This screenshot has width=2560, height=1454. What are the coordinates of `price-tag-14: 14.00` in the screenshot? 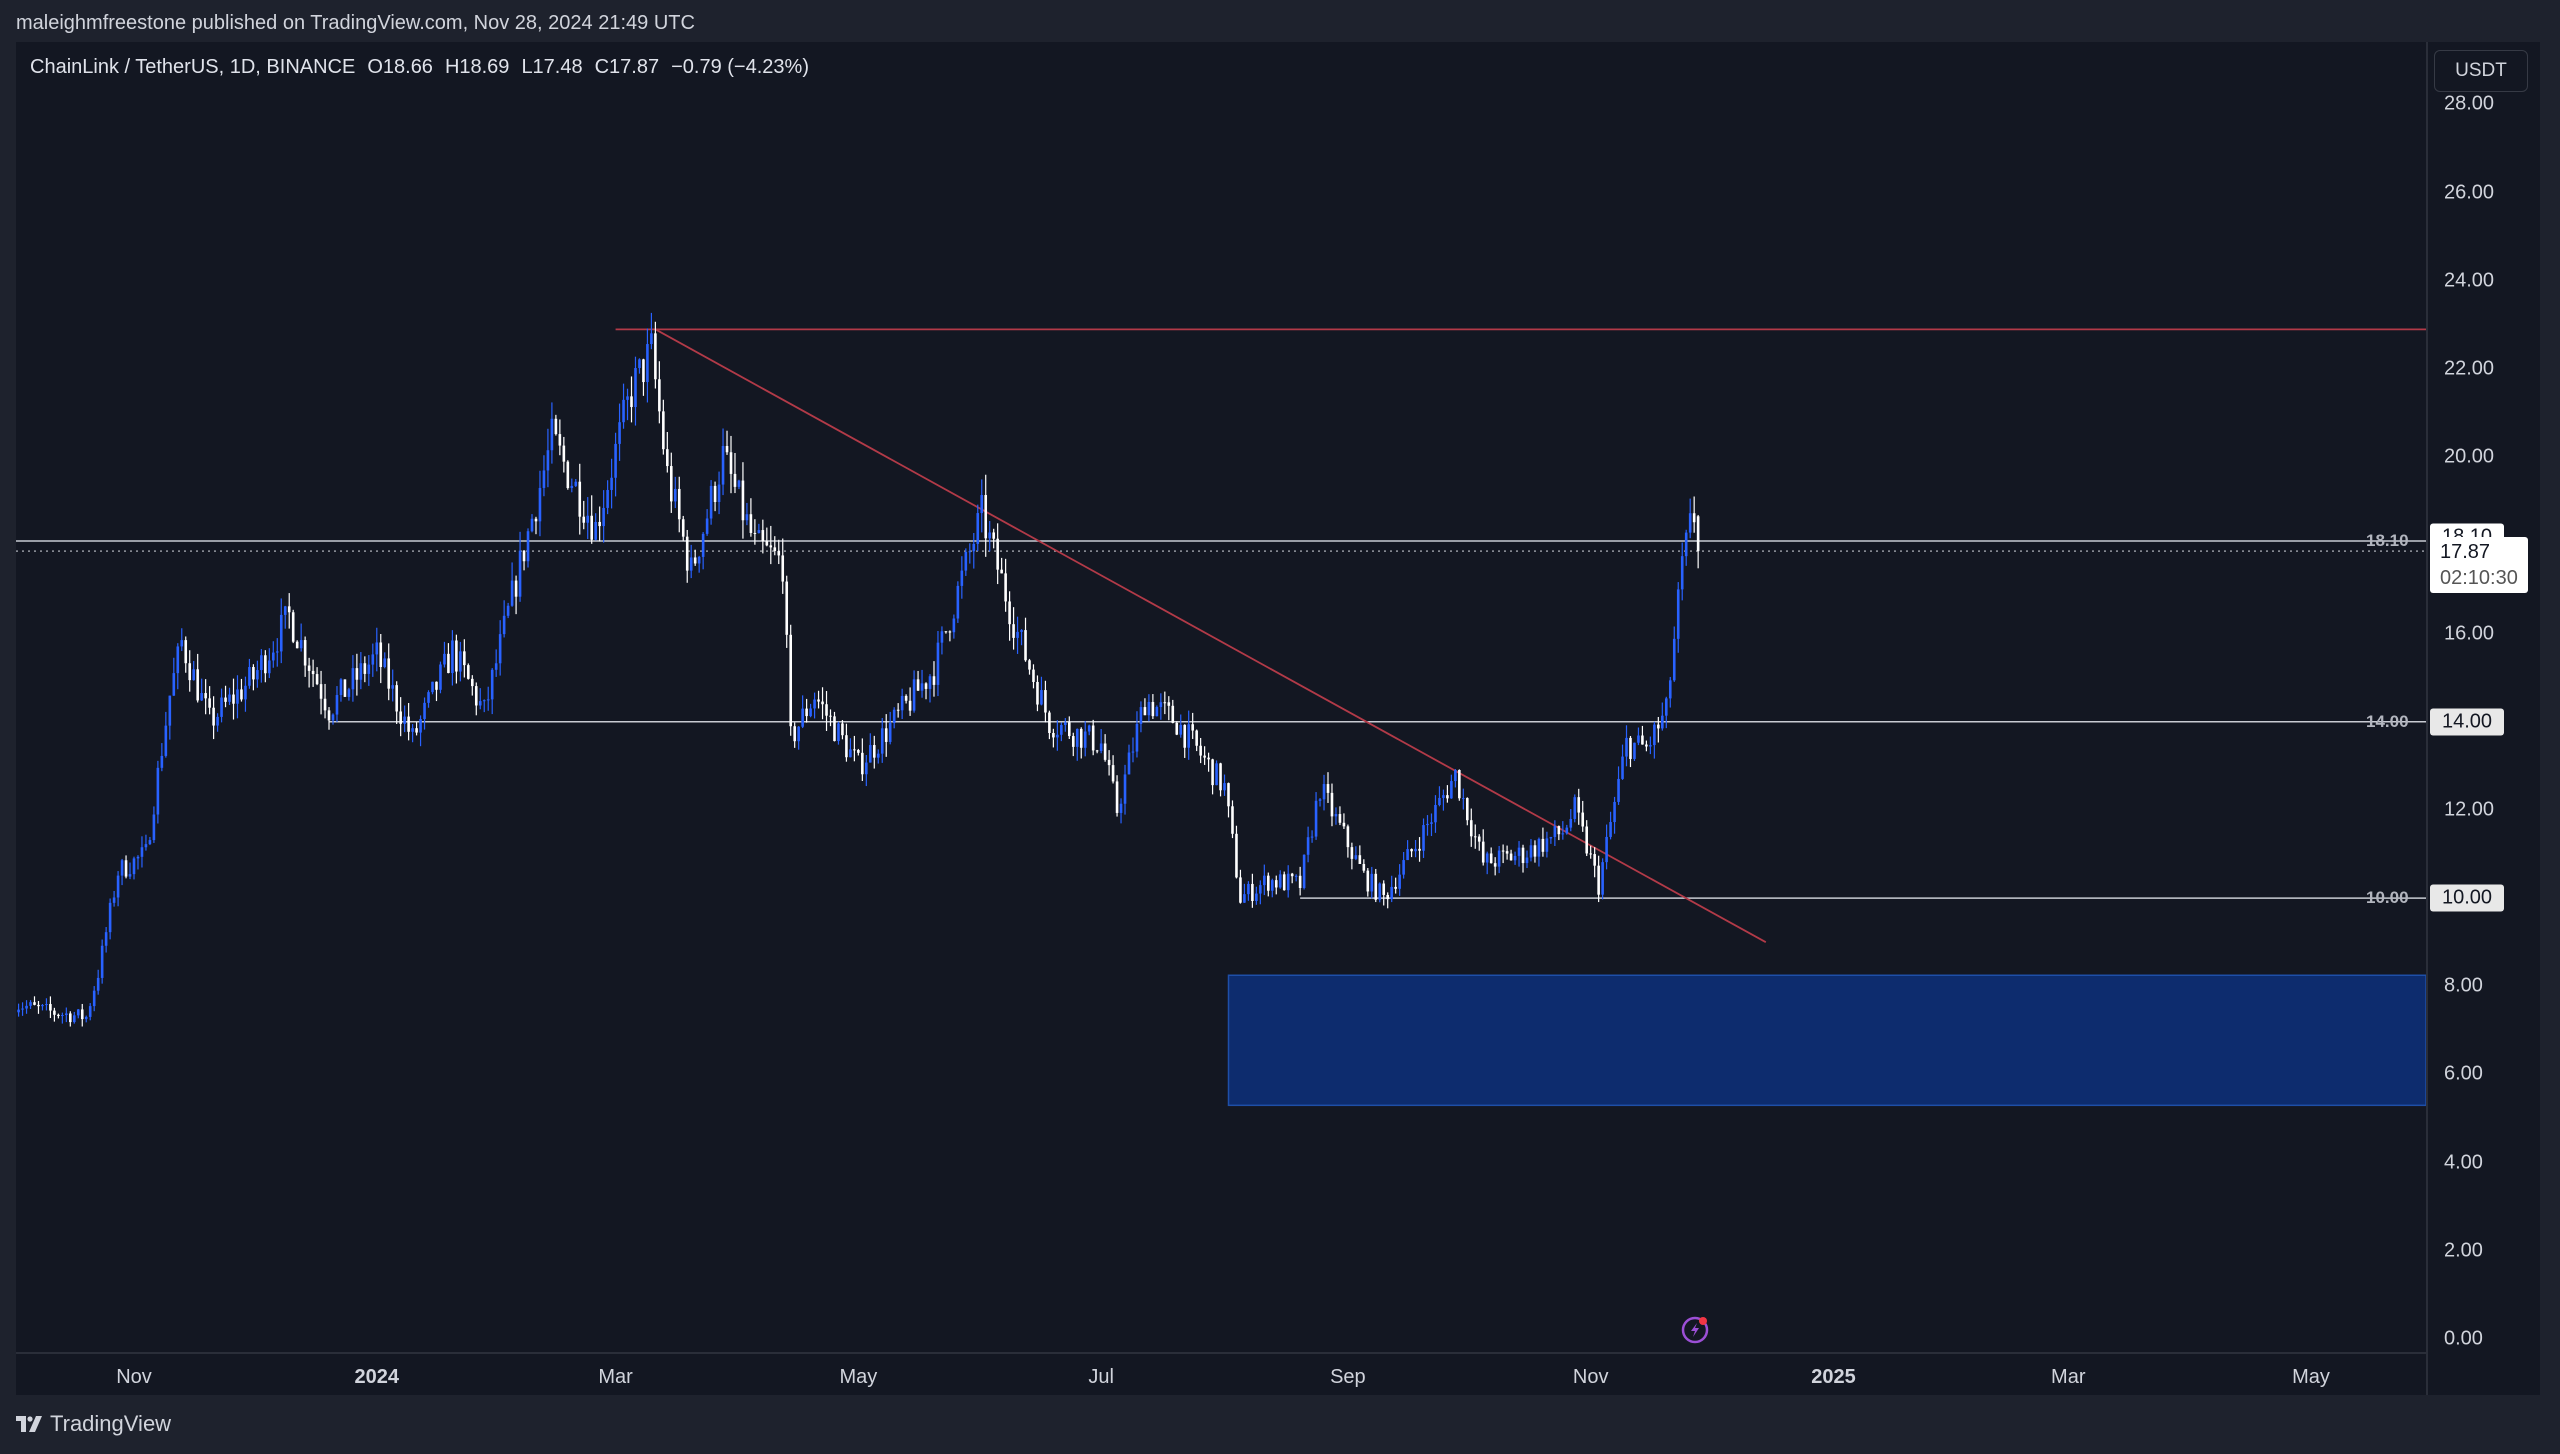 It's located at (2467, 722).